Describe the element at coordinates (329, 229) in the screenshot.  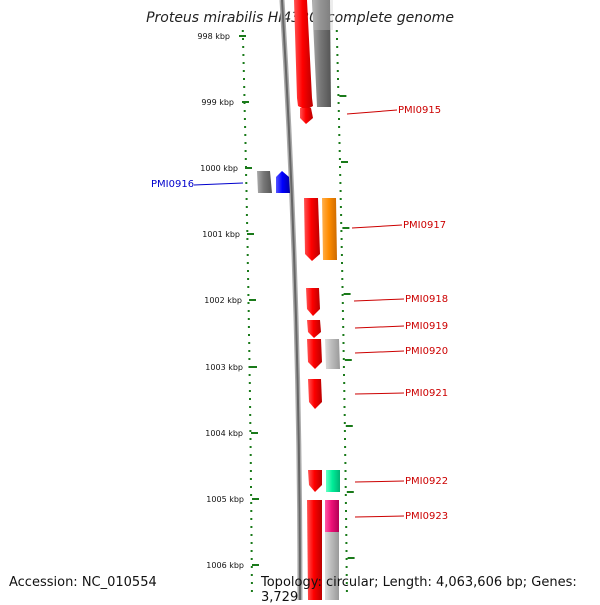
I see `orange-feature-pmi0917` at that location.